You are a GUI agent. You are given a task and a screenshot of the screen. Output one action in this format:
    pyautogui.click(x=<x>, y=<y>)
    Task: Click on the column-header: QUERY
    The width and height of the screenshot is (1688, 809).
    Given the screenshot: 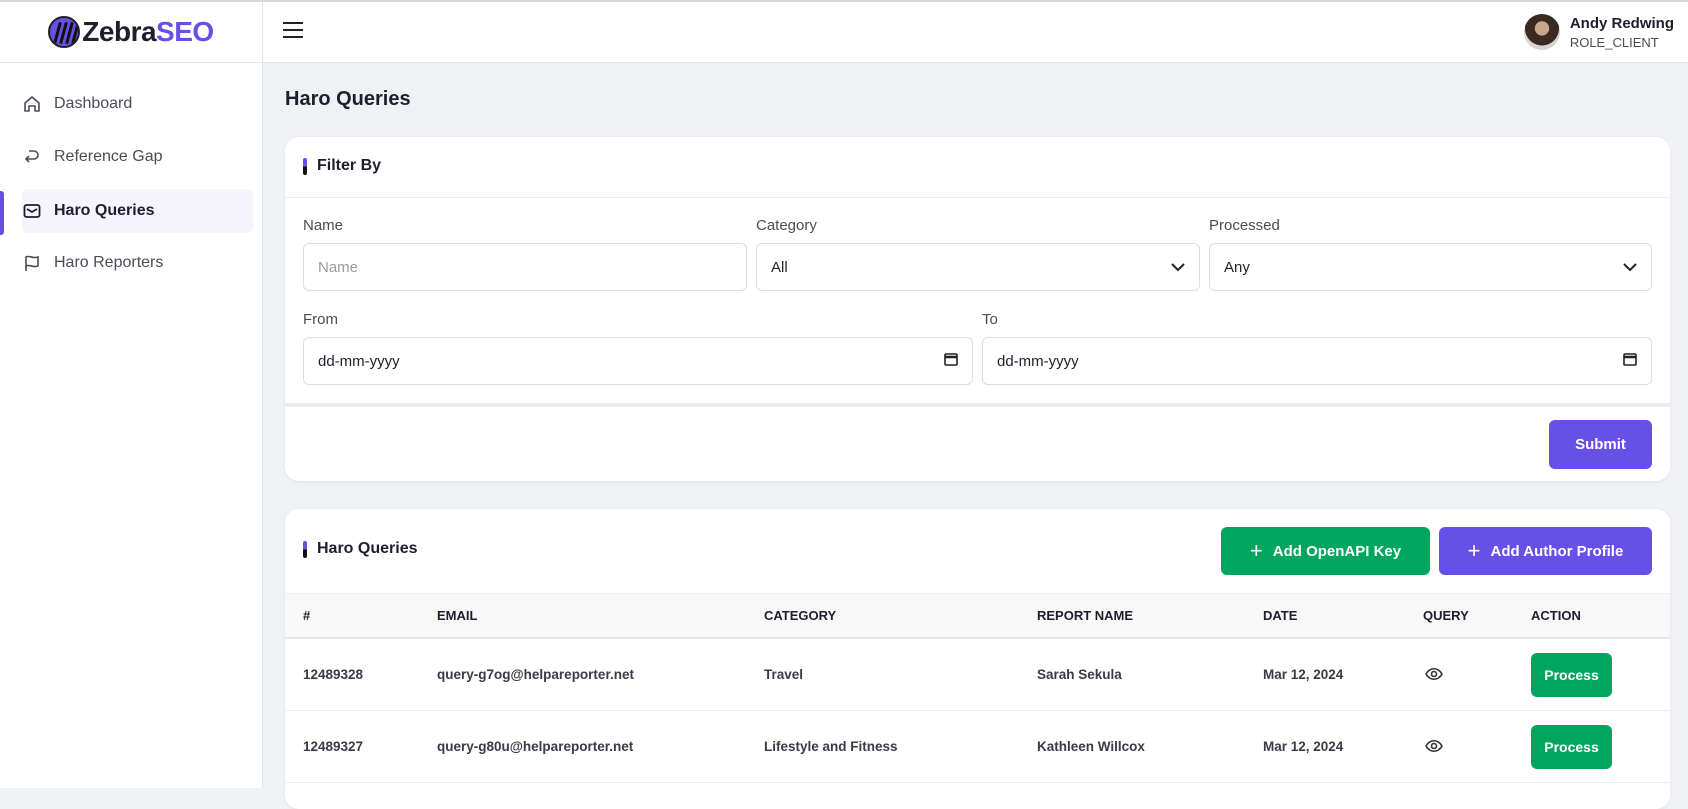 What is the action you would take?
    pyautogui.click(x=1446, y=615)
    